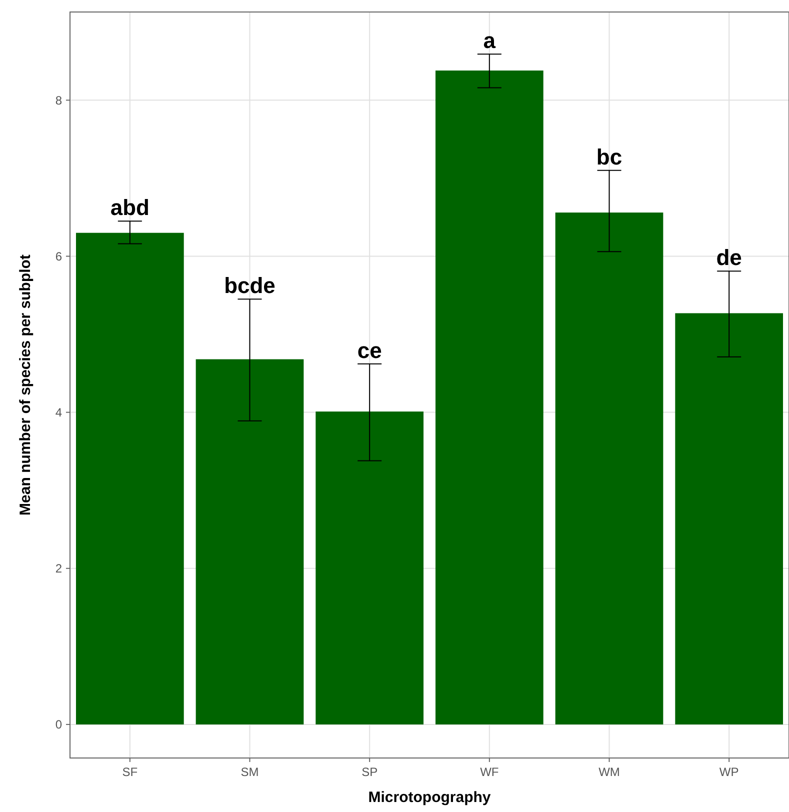 The height and width of the screenshot is (812, 789). Describe the element at coordinates (489, 772) in the screenshot. I see `x-tick-label: WF` at that location.